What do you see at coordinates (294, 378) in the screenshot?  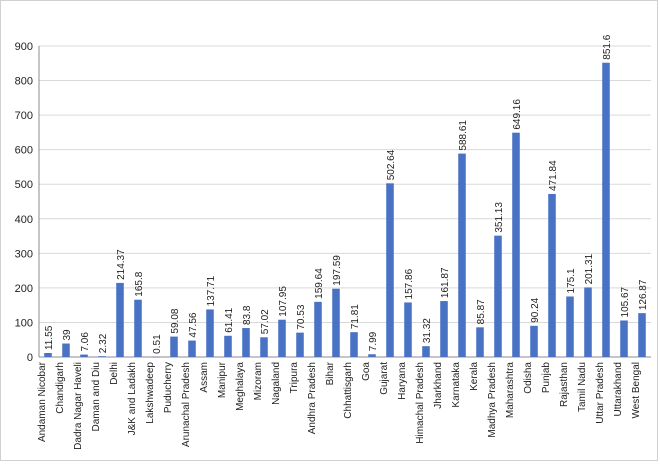 I see `x-tick-label: Tripura` at bounding box center [294, 378].